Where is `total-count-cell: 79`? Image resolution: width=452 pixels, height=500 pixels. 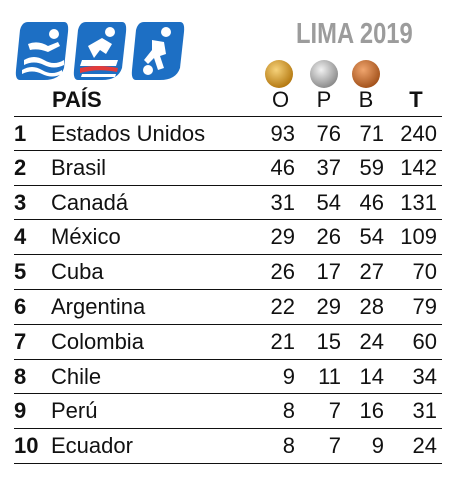
total-count-cell: 79 is located at coordinates (424, 306).